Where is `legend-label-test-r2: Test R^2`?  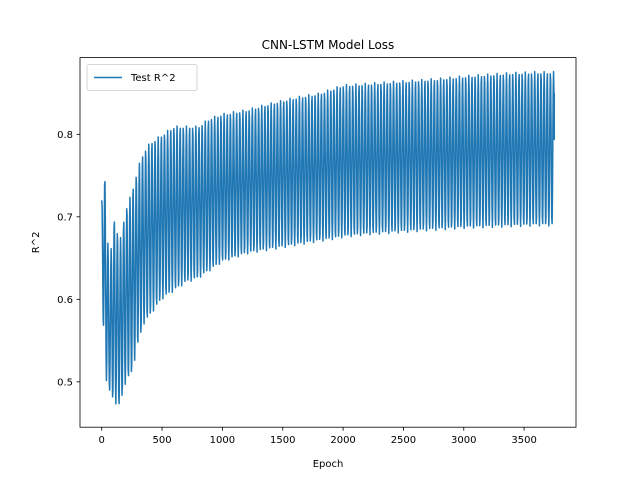 legend-label-test-r2: Test R^2 is located at coordinates (153, 78).